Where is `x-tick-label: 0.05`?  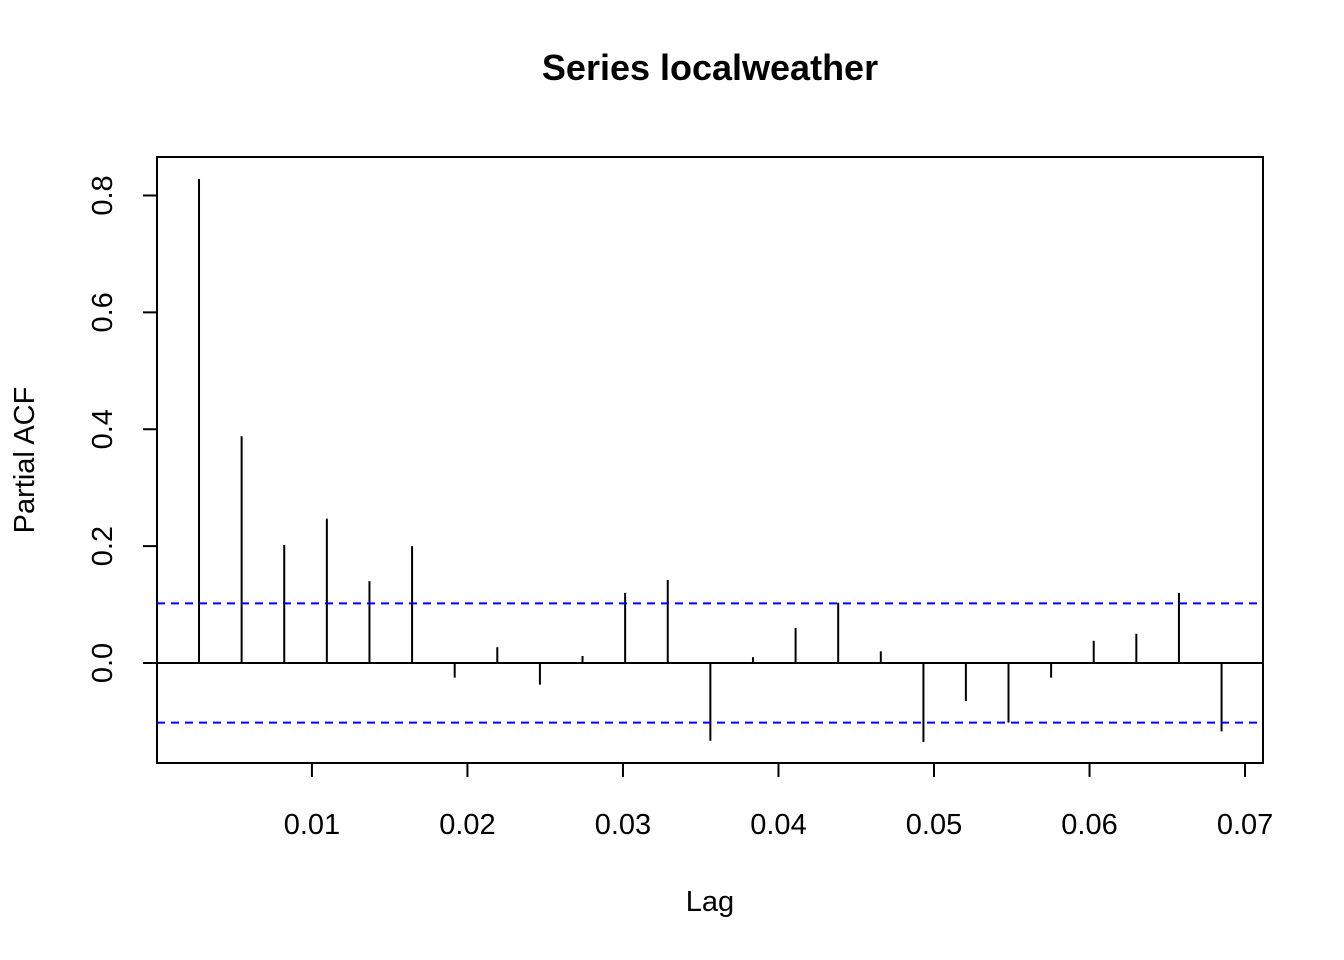
x-tick-label: 0.05 is located at coordinates (934, 825).